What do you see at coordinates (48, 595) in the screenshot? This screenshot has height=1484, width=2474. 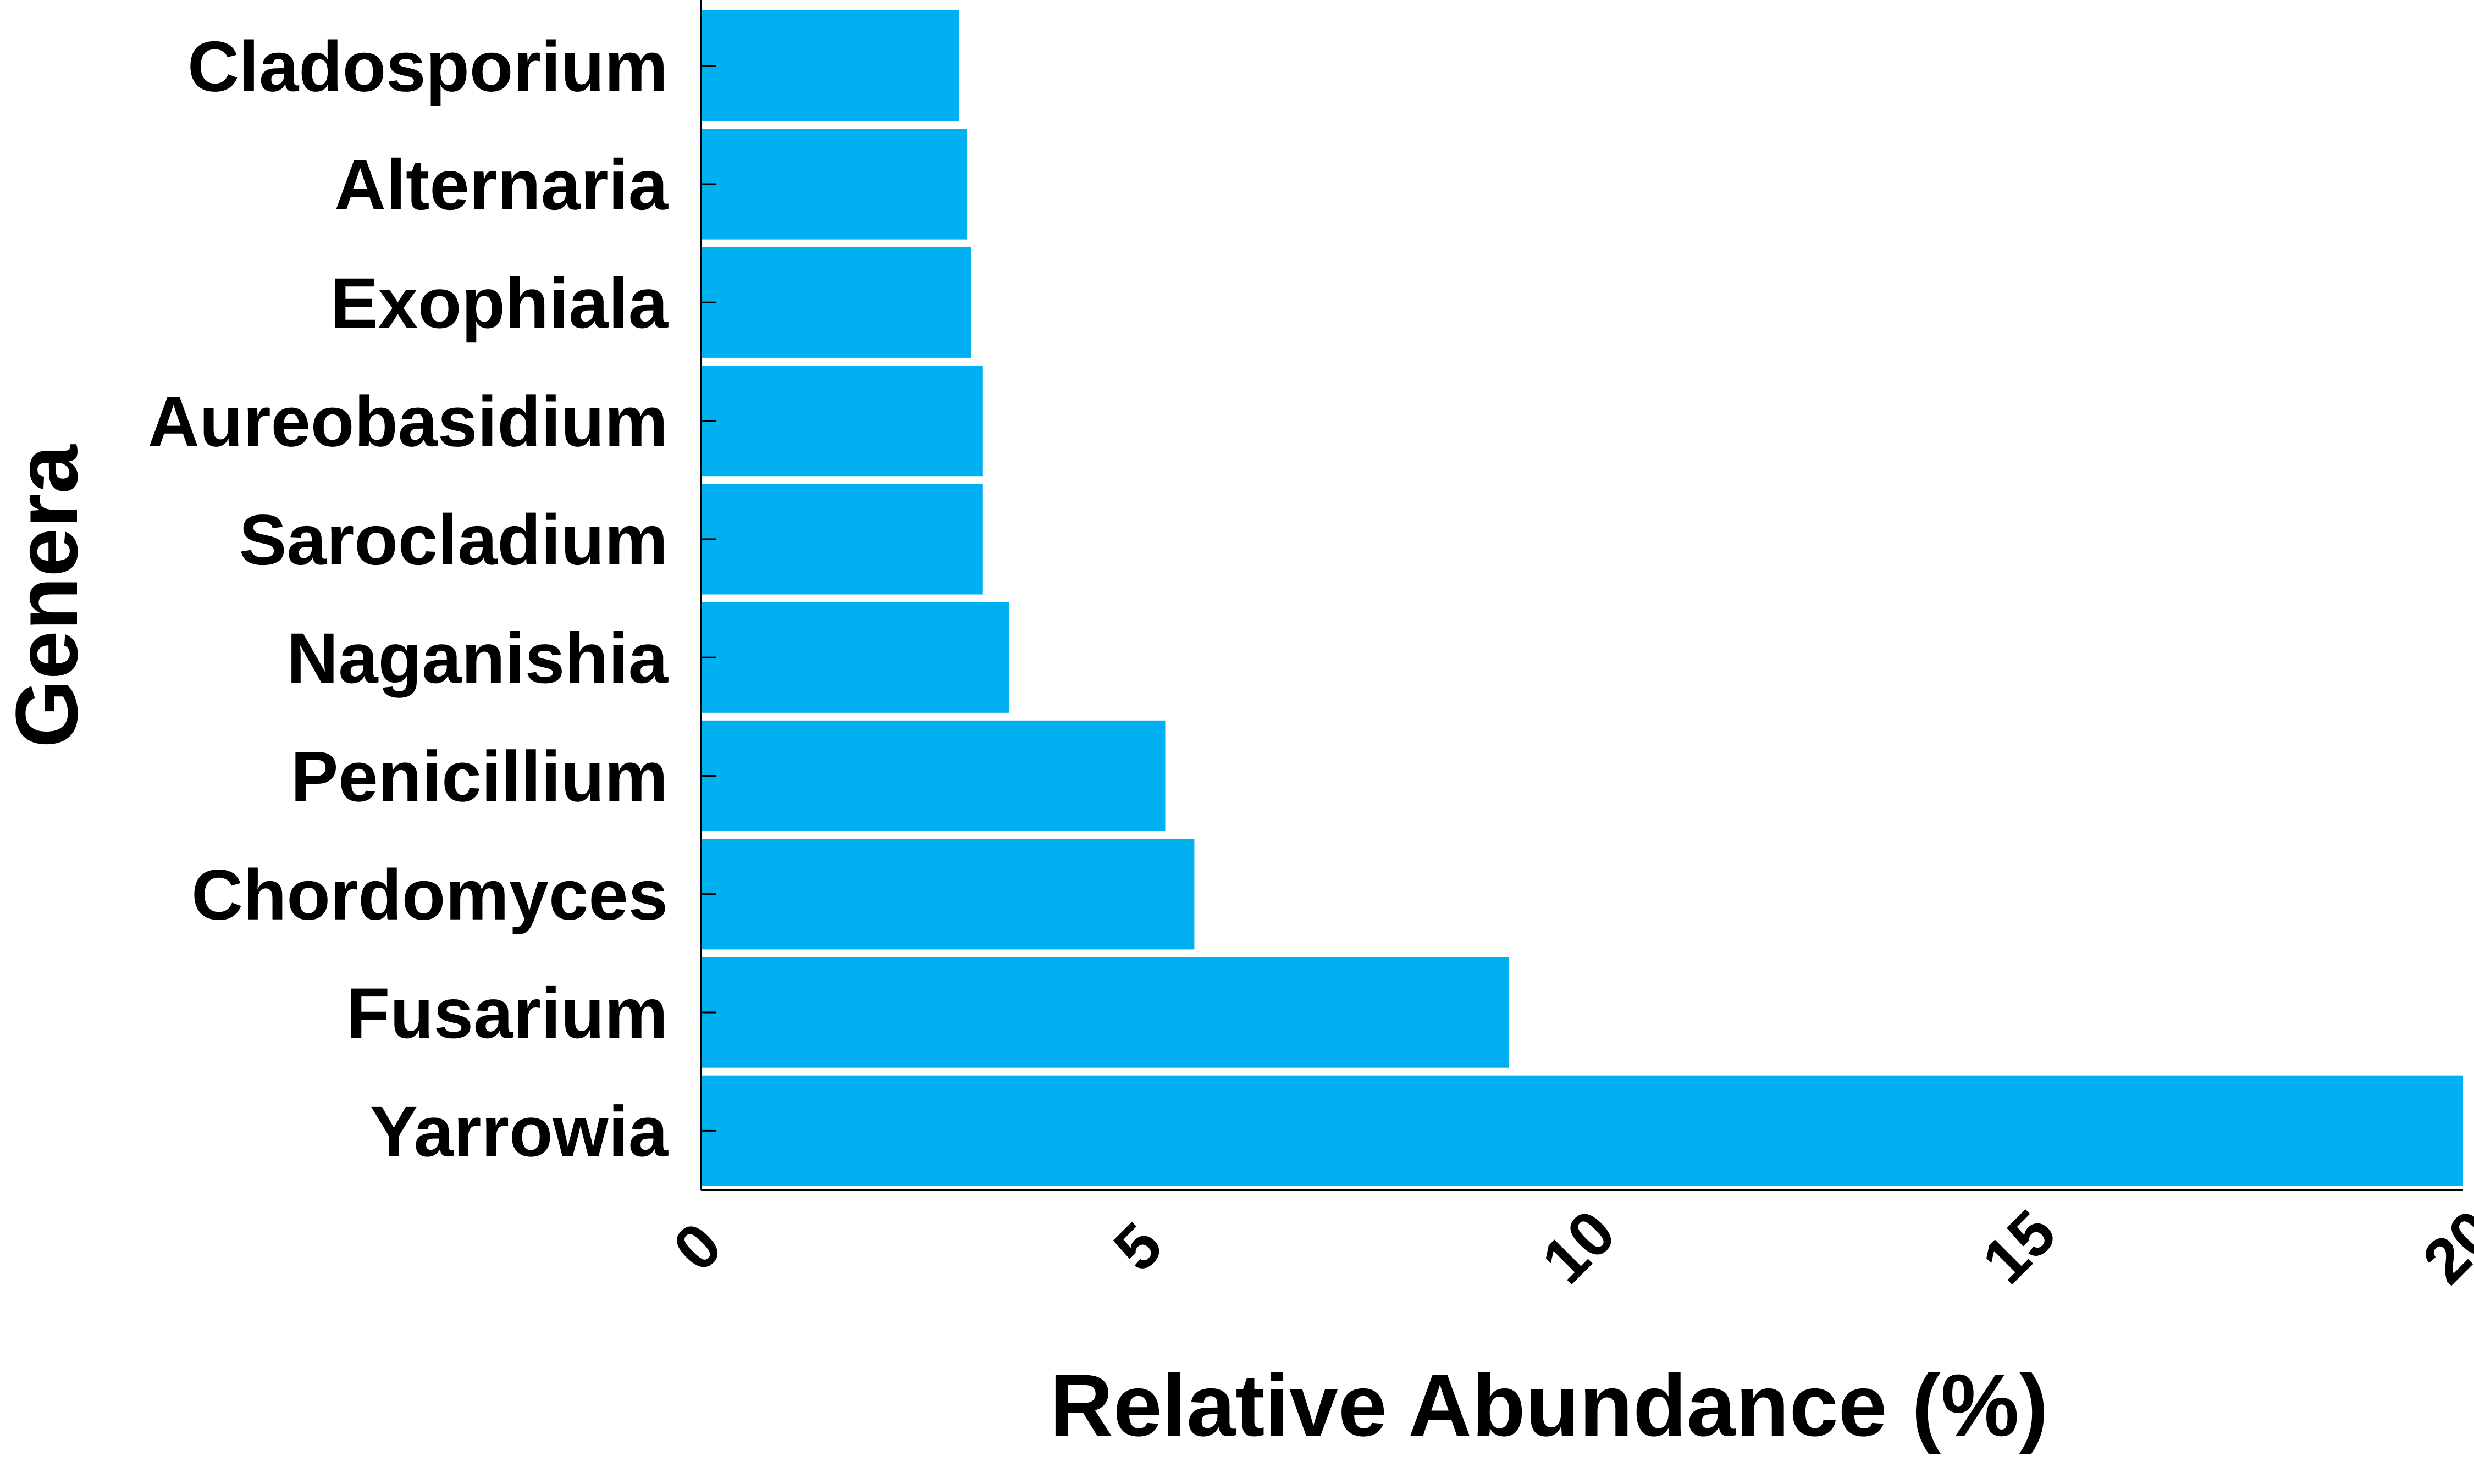 I see `y-axis-title: Genera` at bounding box center [48, 595].